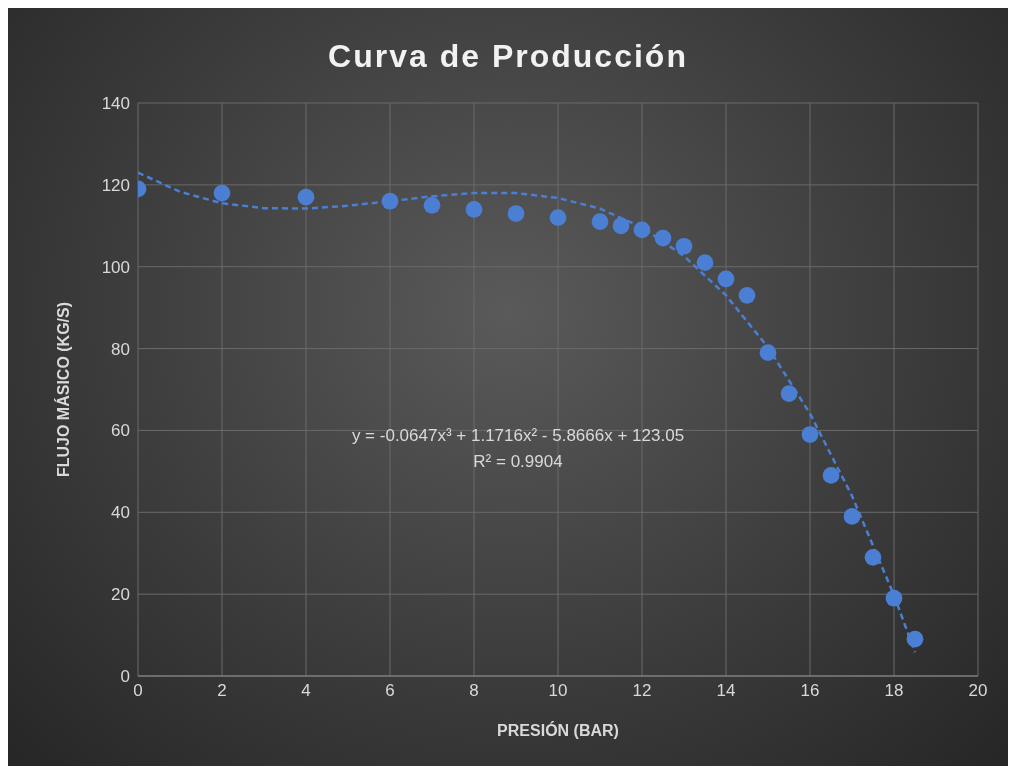 The image size is (1016, 774). Describe the element at coordinates (518, 436) in the screenshot. I see `annotation: y = -0.0647x³ + 1.1716x² - 5.8666x + 123.05` at that location.